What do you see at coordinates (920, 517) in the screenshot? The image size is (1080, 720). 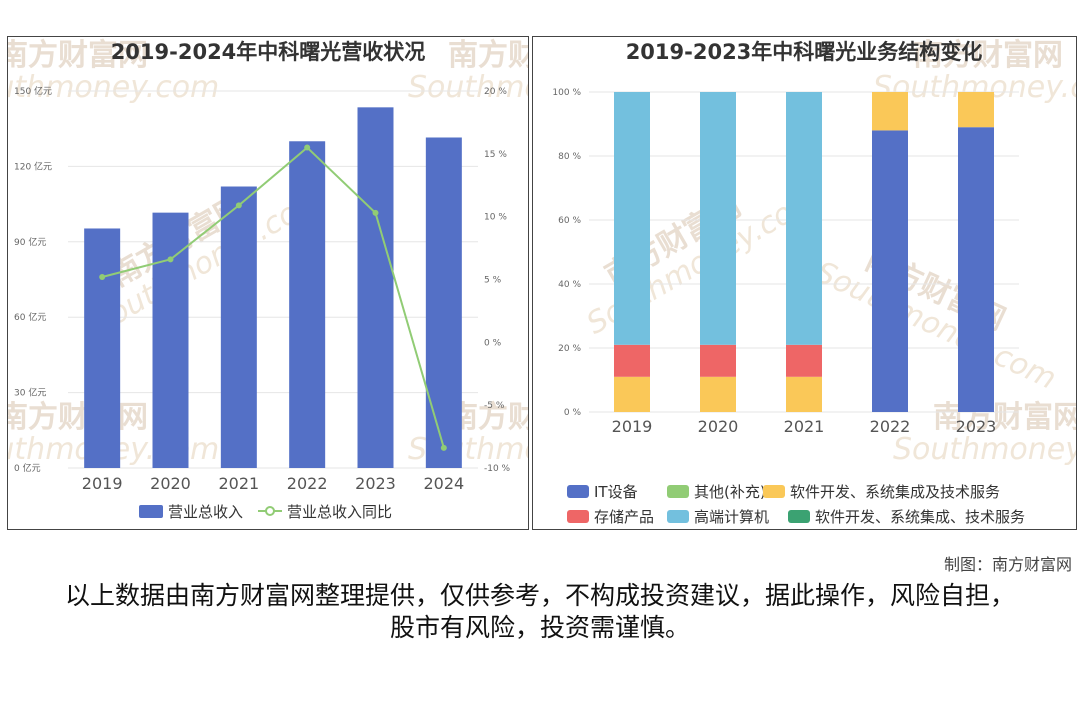 I see `legend-label: 软件开发、系统集成、技术服务` at bounding box center [920, 517].